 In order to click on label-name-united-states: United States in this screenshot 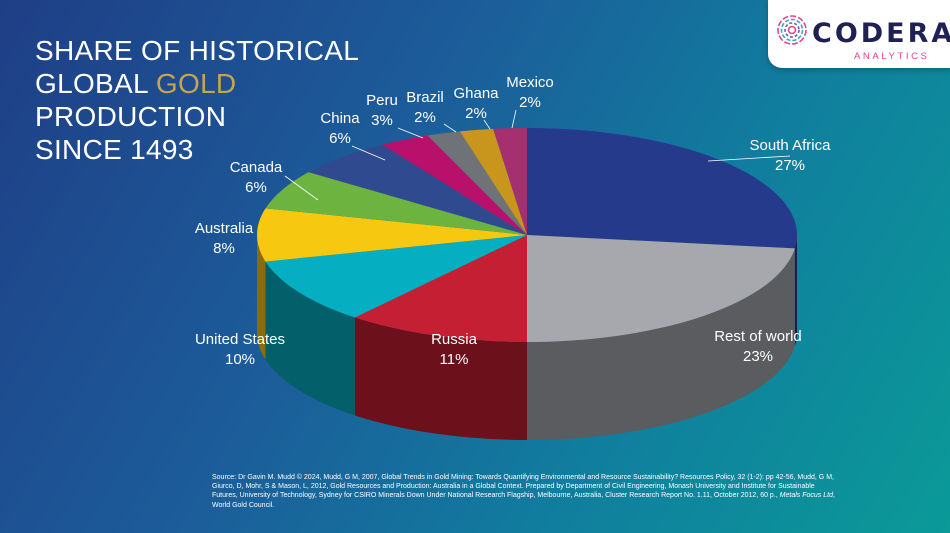, I will do `click(240, 339)`.